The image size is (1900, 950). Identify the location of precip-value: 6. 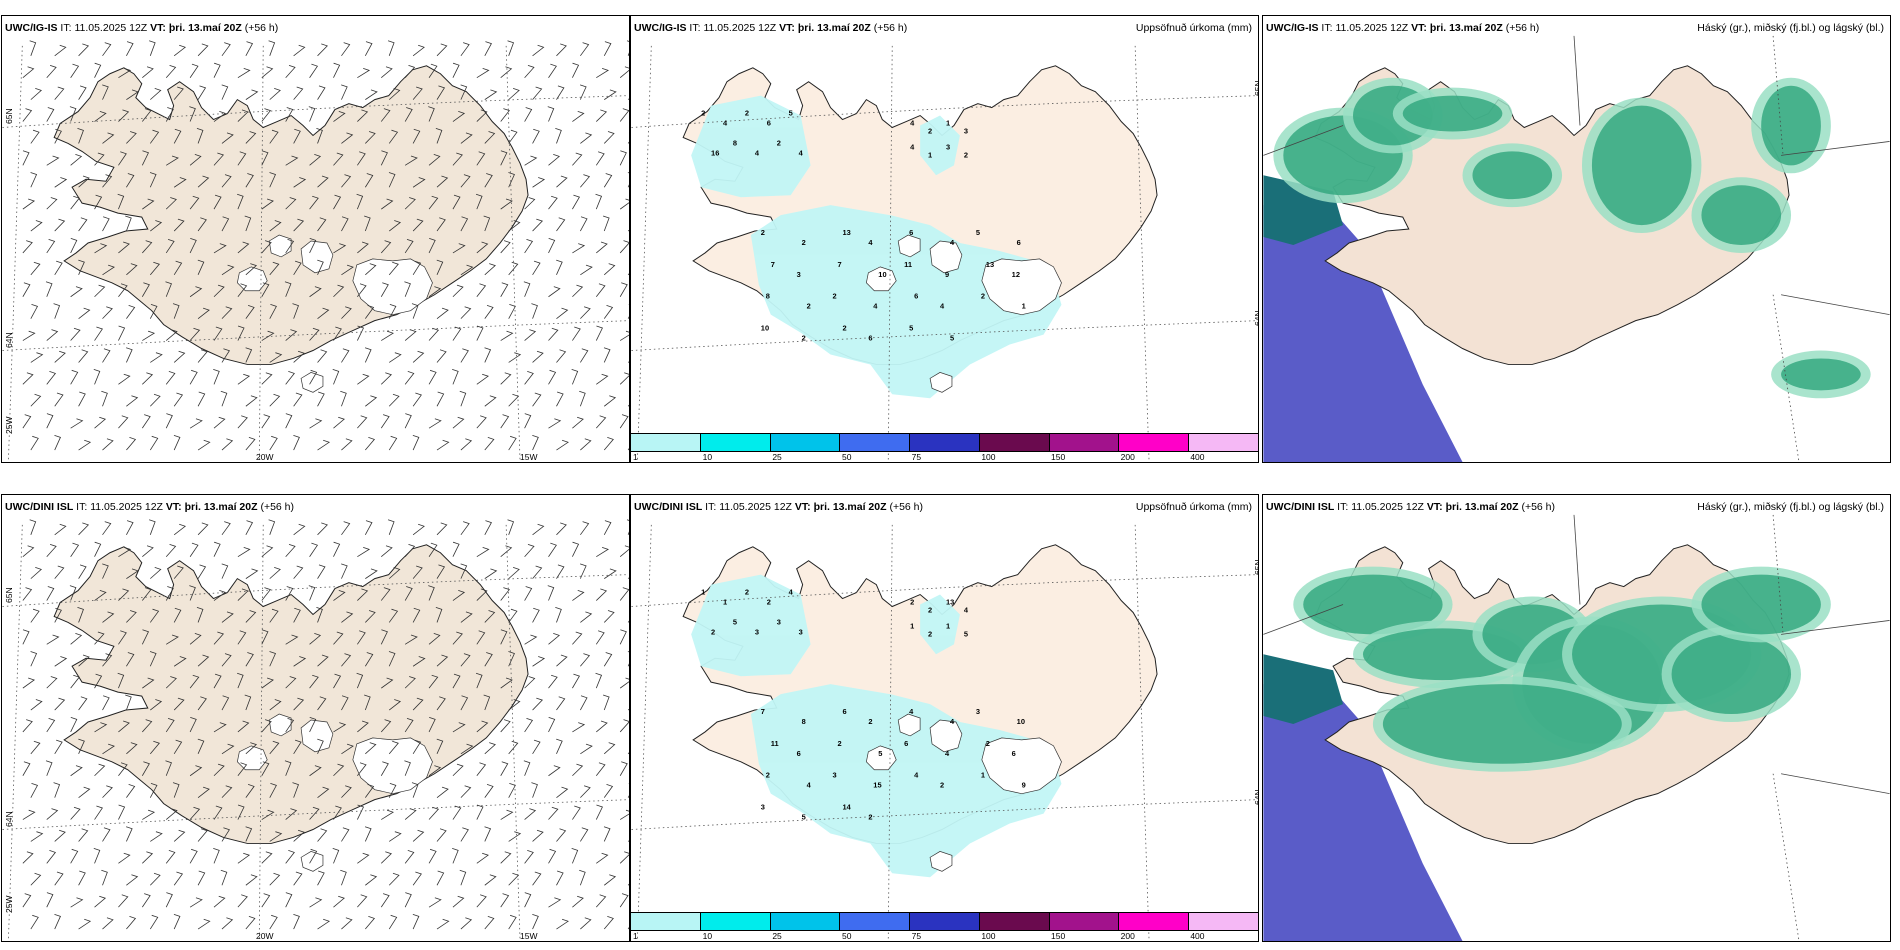
(844, 711).